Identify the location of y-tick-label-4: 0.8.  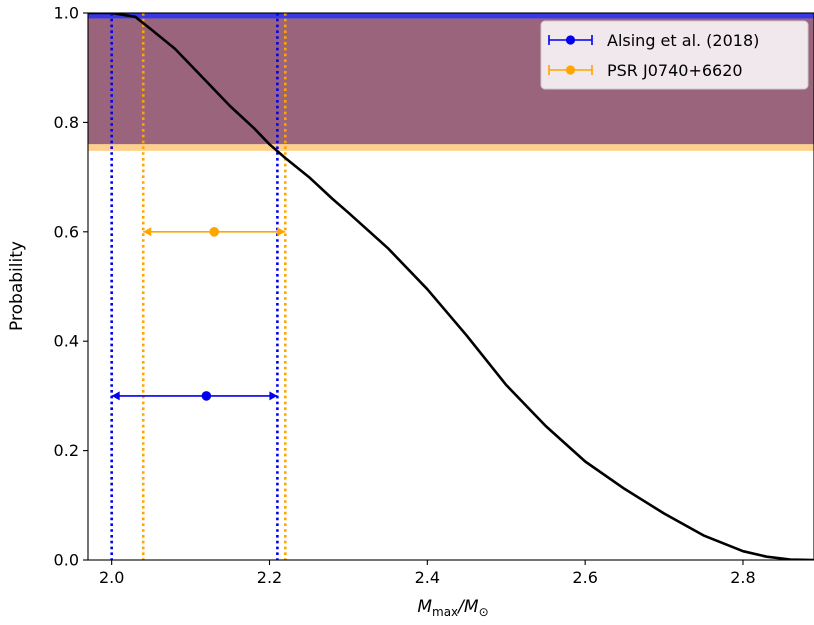
(66, 122).